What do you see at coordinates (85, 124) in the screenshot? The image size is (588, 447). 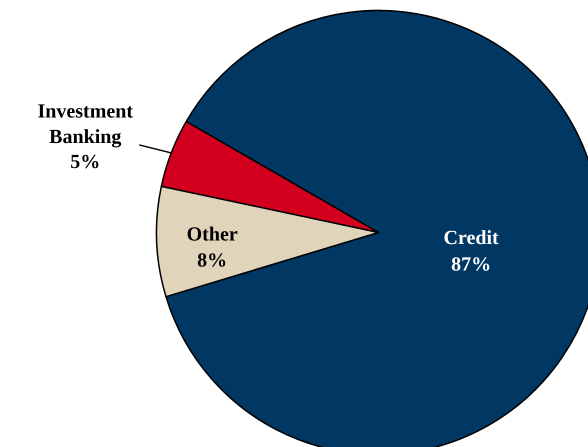 I see `slice-label: Investment Banking` at bounding box center [85, 124].